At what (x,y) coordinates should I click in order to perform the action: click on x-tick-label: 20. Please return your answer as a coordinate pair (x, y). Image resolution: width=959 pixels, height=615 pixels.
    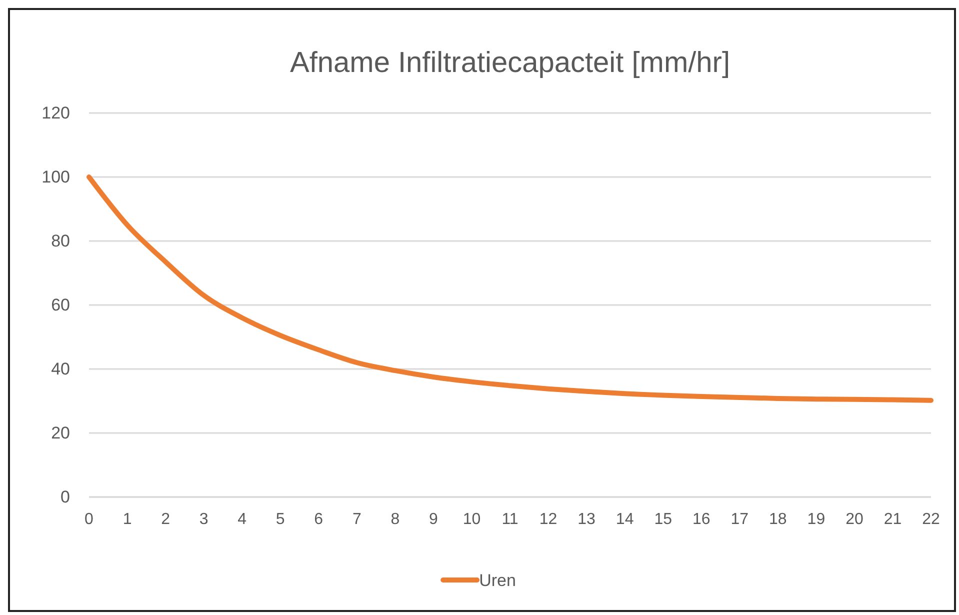
    Looking at the image, I should click on (855, 519).